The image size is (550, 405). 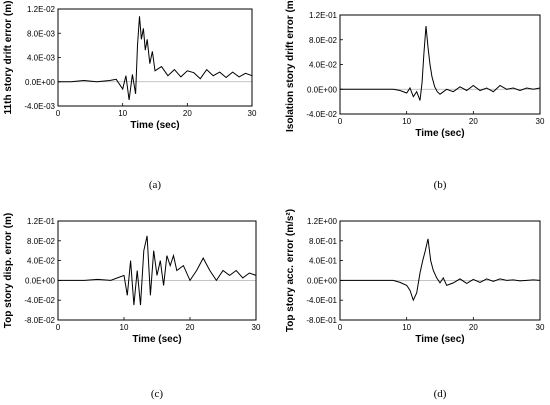 What do you see at coordinates (321, 320) in the screenshot?
I see `y-tick-label: -8.0E-01` at bounding box center [321, 320].